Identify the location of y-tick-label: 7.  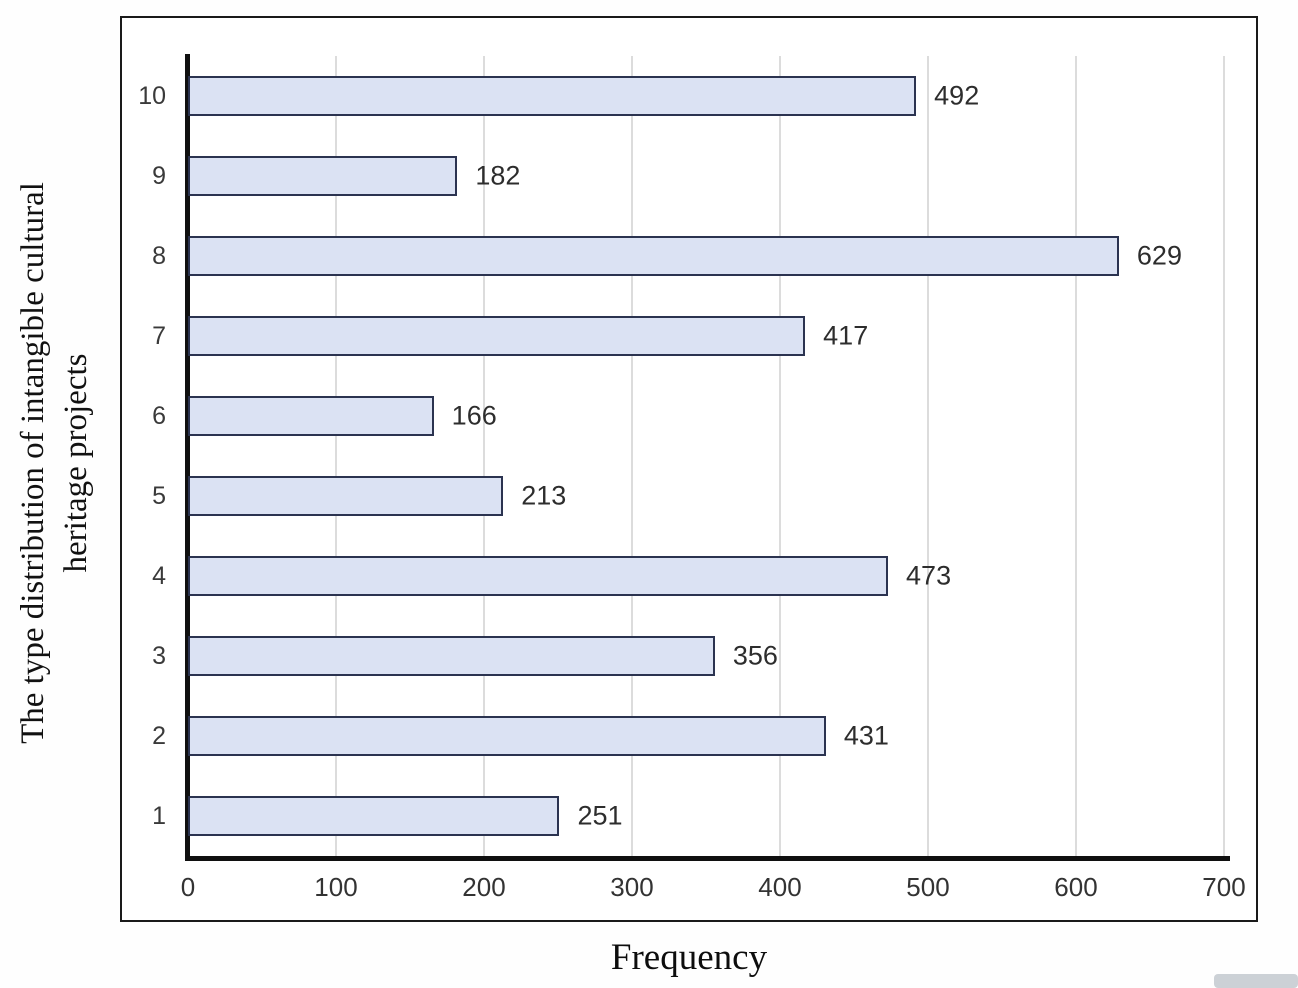
(159, 335).